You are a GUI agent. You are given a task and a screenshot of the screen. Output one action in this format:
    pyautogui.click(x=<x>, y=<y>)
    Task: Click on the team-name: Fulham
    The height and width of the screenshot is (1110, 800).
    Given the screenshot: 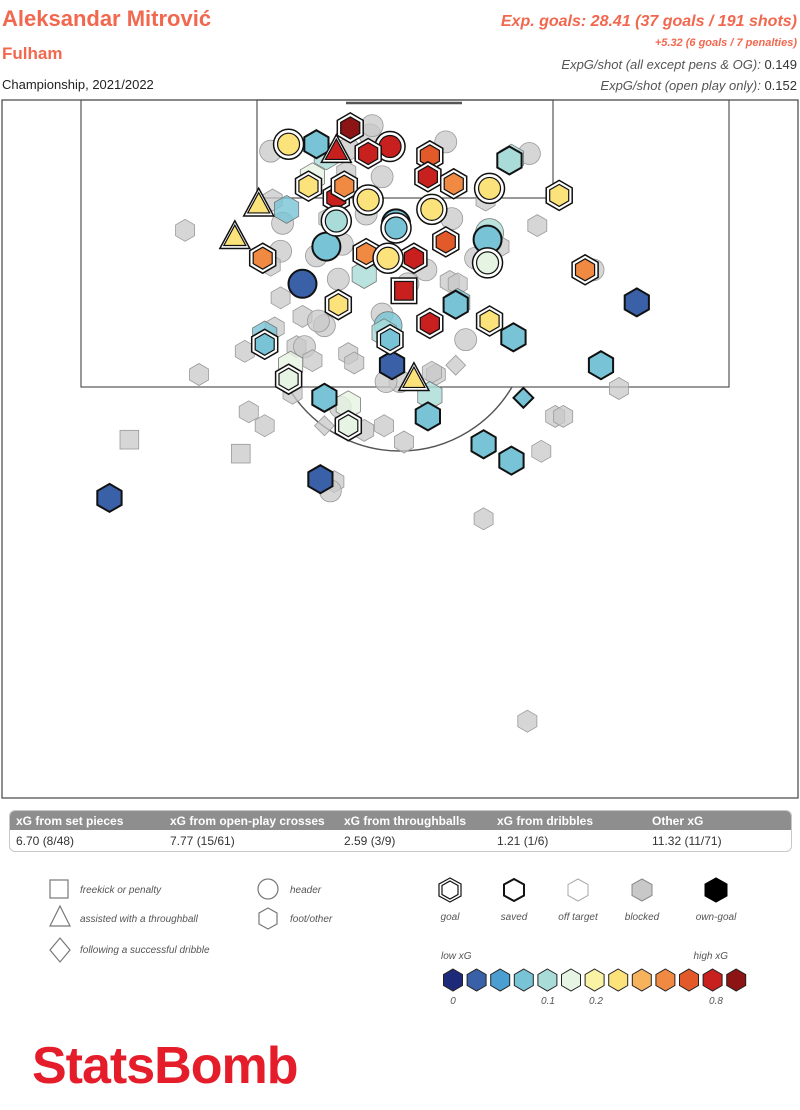 What is the action you would take?
    pyautogui.click(x=32, y=53)
    